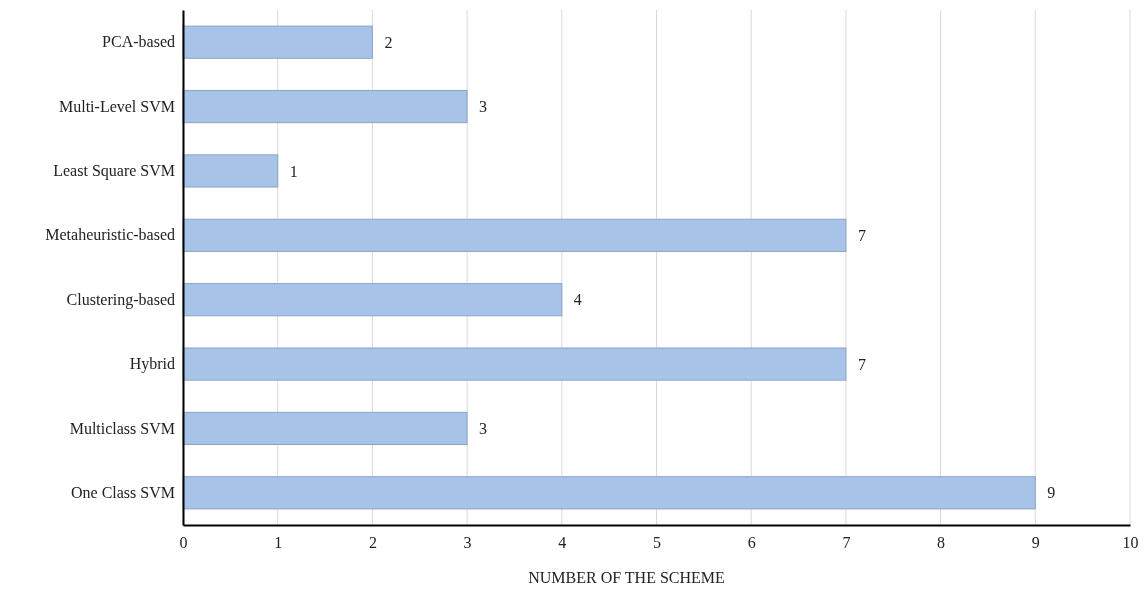 The height and width of the screenshot is (592, 1146). What do you see at coordinates (278, 543) in the screenshot?
I see `x-tick-label: 1` at bounding box center [278, 543].